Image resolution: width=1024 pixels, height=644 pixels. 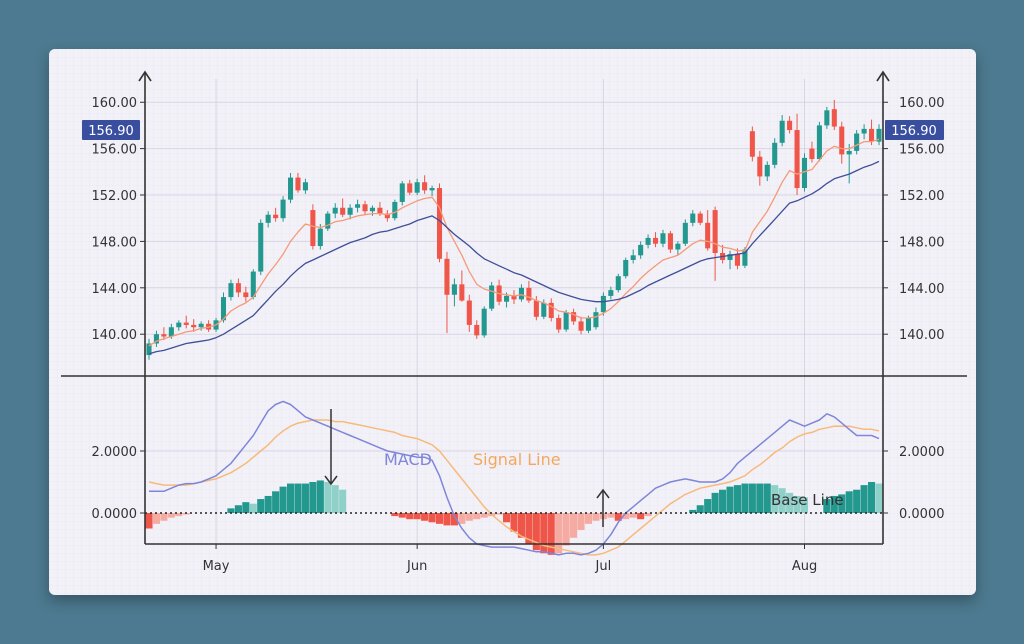 I want to click on gap-arrow-up, so click(x=603, y=507).